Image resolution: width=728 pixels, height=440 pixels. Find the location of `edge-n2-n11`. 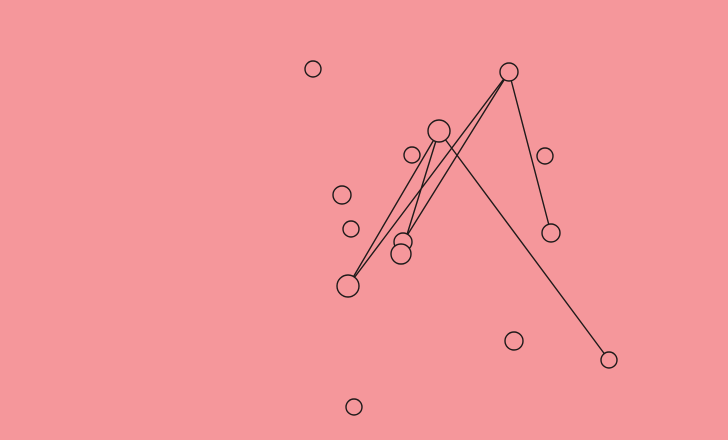

edge-n2-n11 is located at coordinates (428, 179).